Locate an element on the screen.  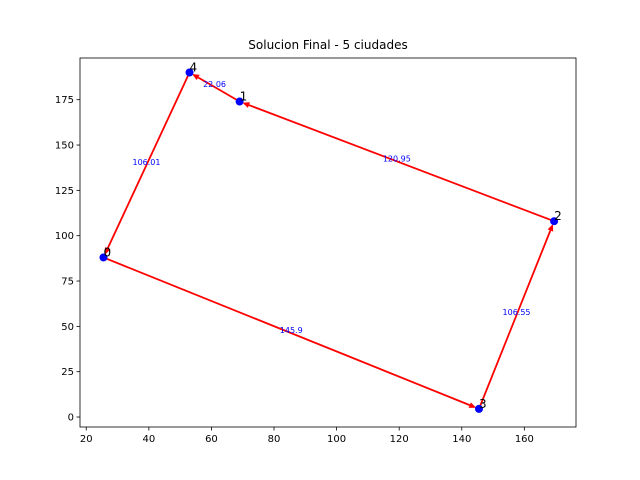
city-label: 3 is located at coordinates (483, 404).